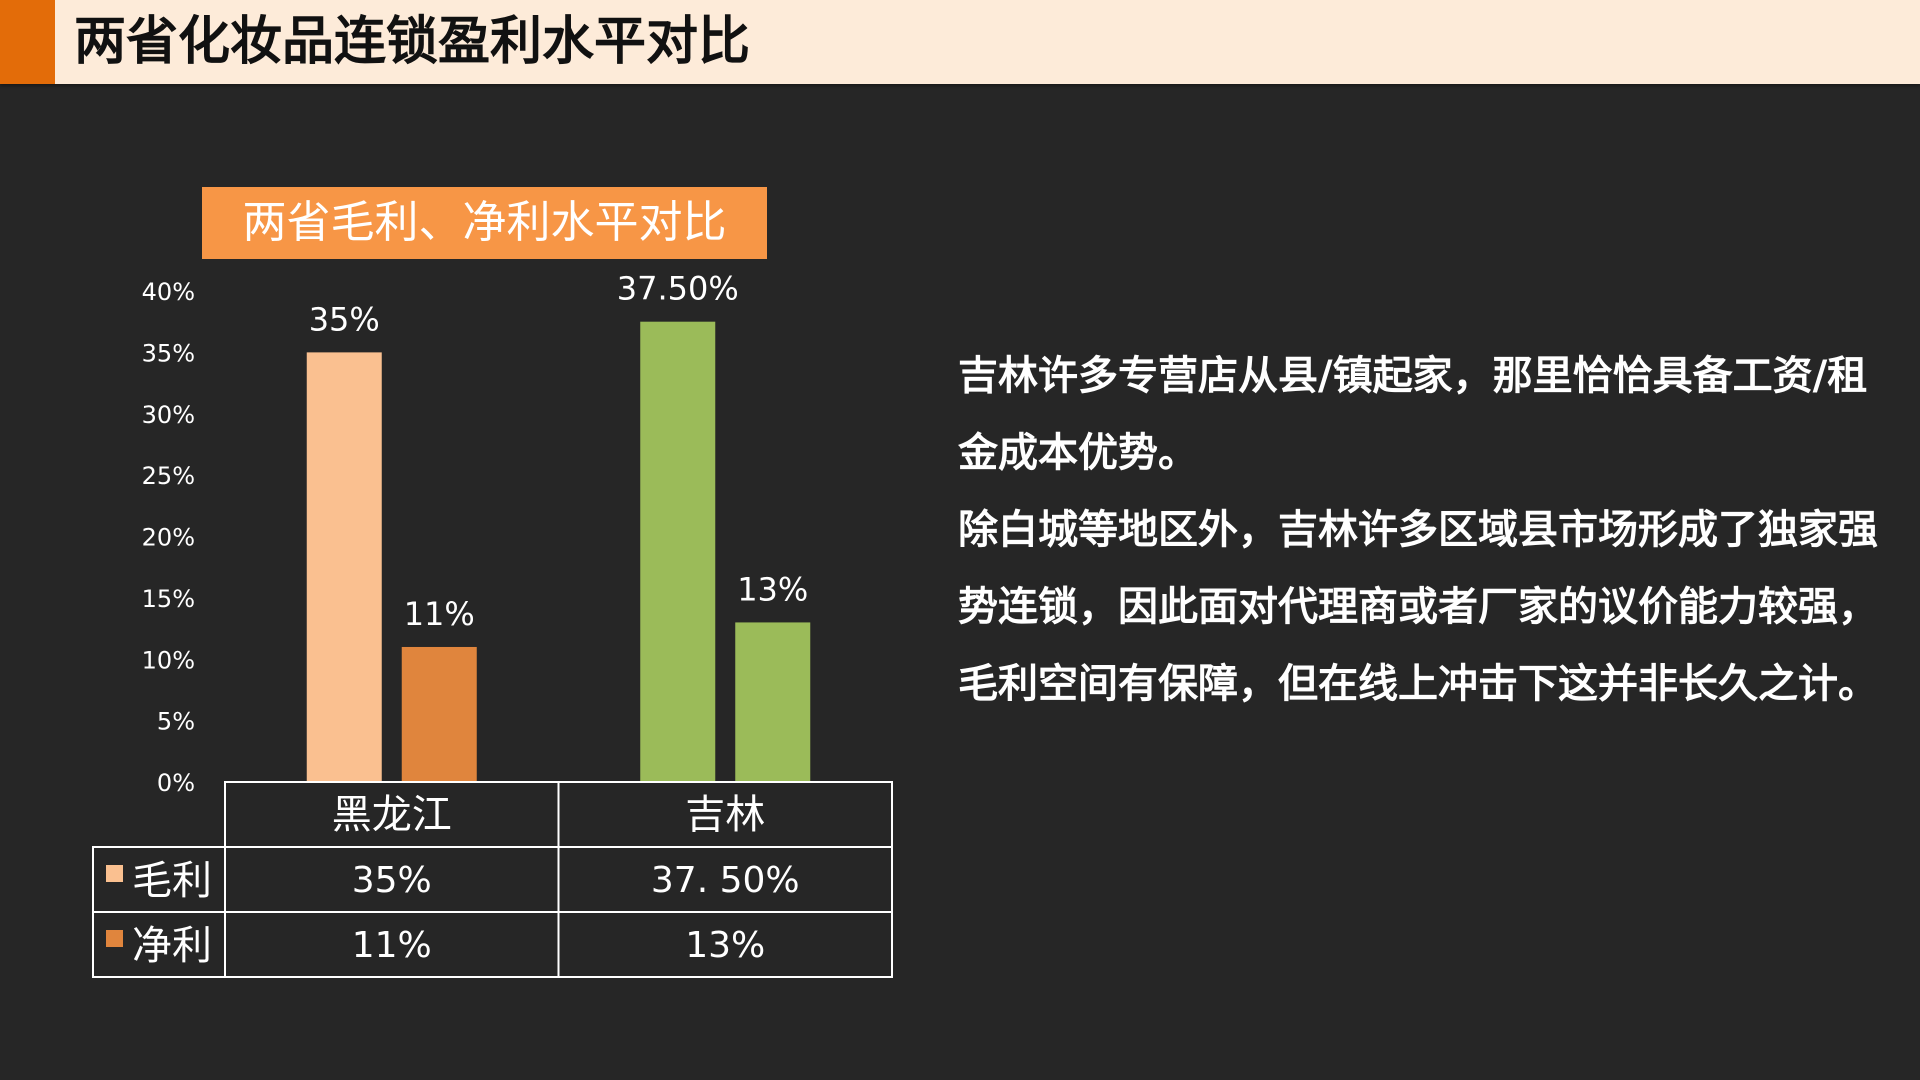 This screenshot has width=1920, height=1080. What do you see at coordinates (392, 815) in the screenshot?
I see `category-label: 黑龙江` at bounding box center [392, 815].